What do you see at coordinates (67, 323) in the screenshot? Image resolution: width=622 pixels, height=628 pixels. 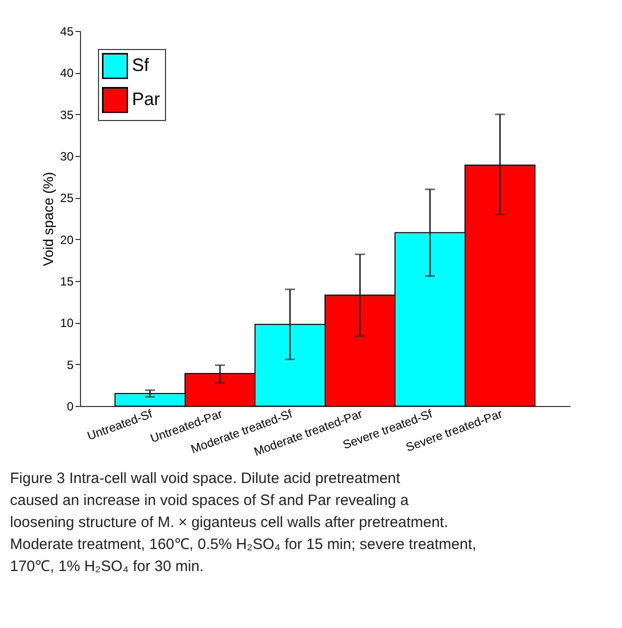 I see `y-tick-label: 10` at bounding box center [67, 323].